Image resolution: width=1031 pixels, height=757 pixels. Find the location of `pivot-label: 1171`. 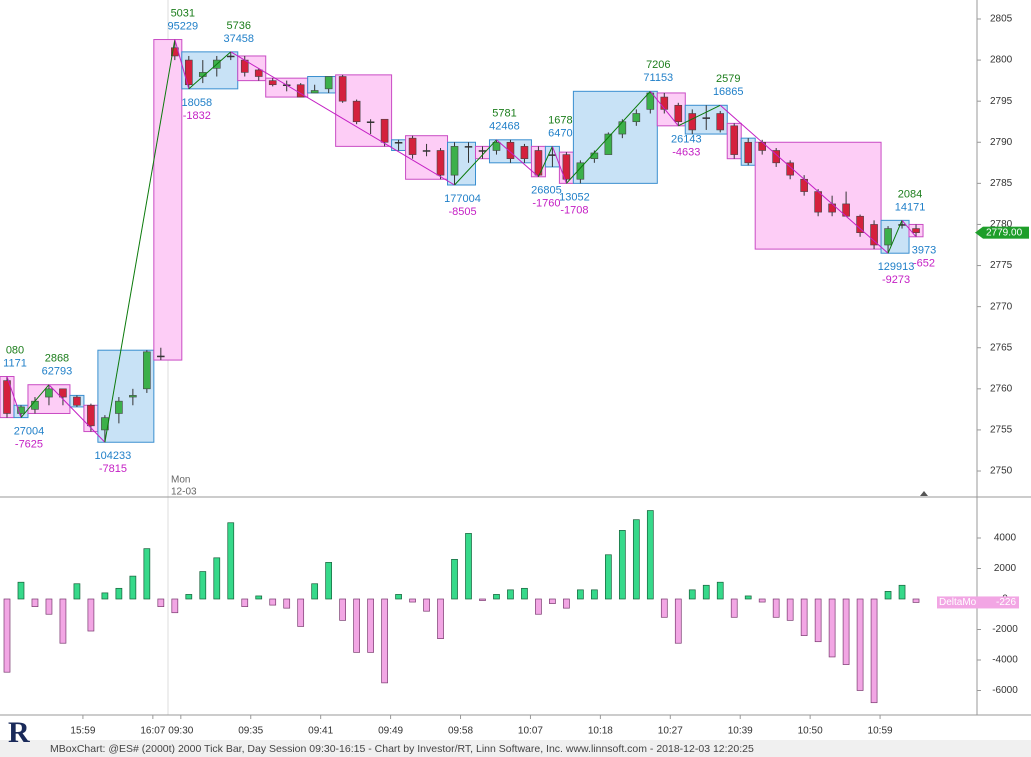

pivot-label: 1171 is located at coordinates (15, 363).